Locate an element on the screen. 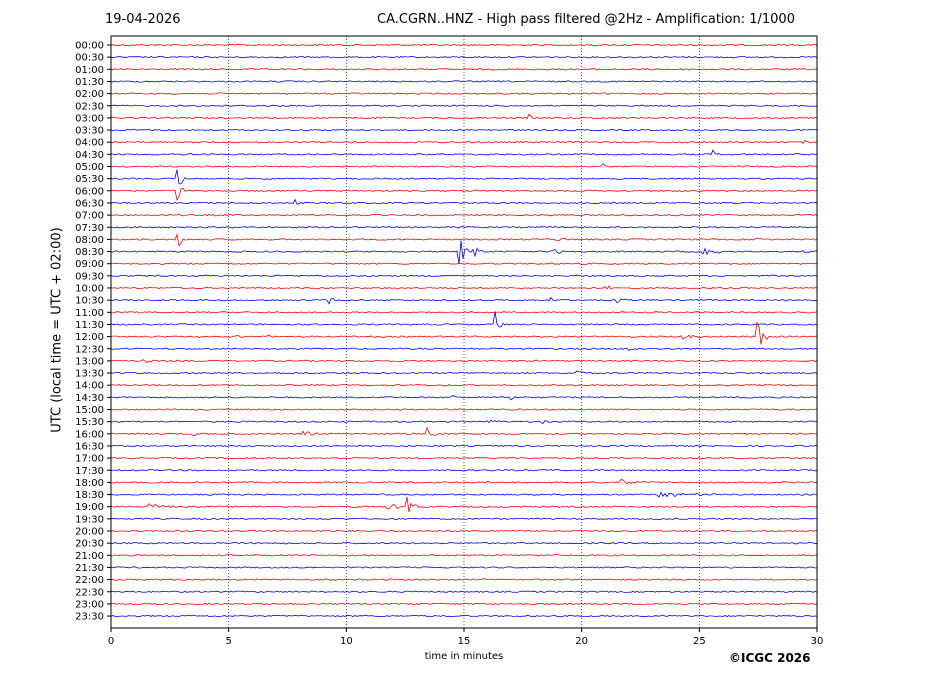 The height and width of the screenshot is (696, 927). y-tick-label: 16:30 is located at coordinates (89, 446).